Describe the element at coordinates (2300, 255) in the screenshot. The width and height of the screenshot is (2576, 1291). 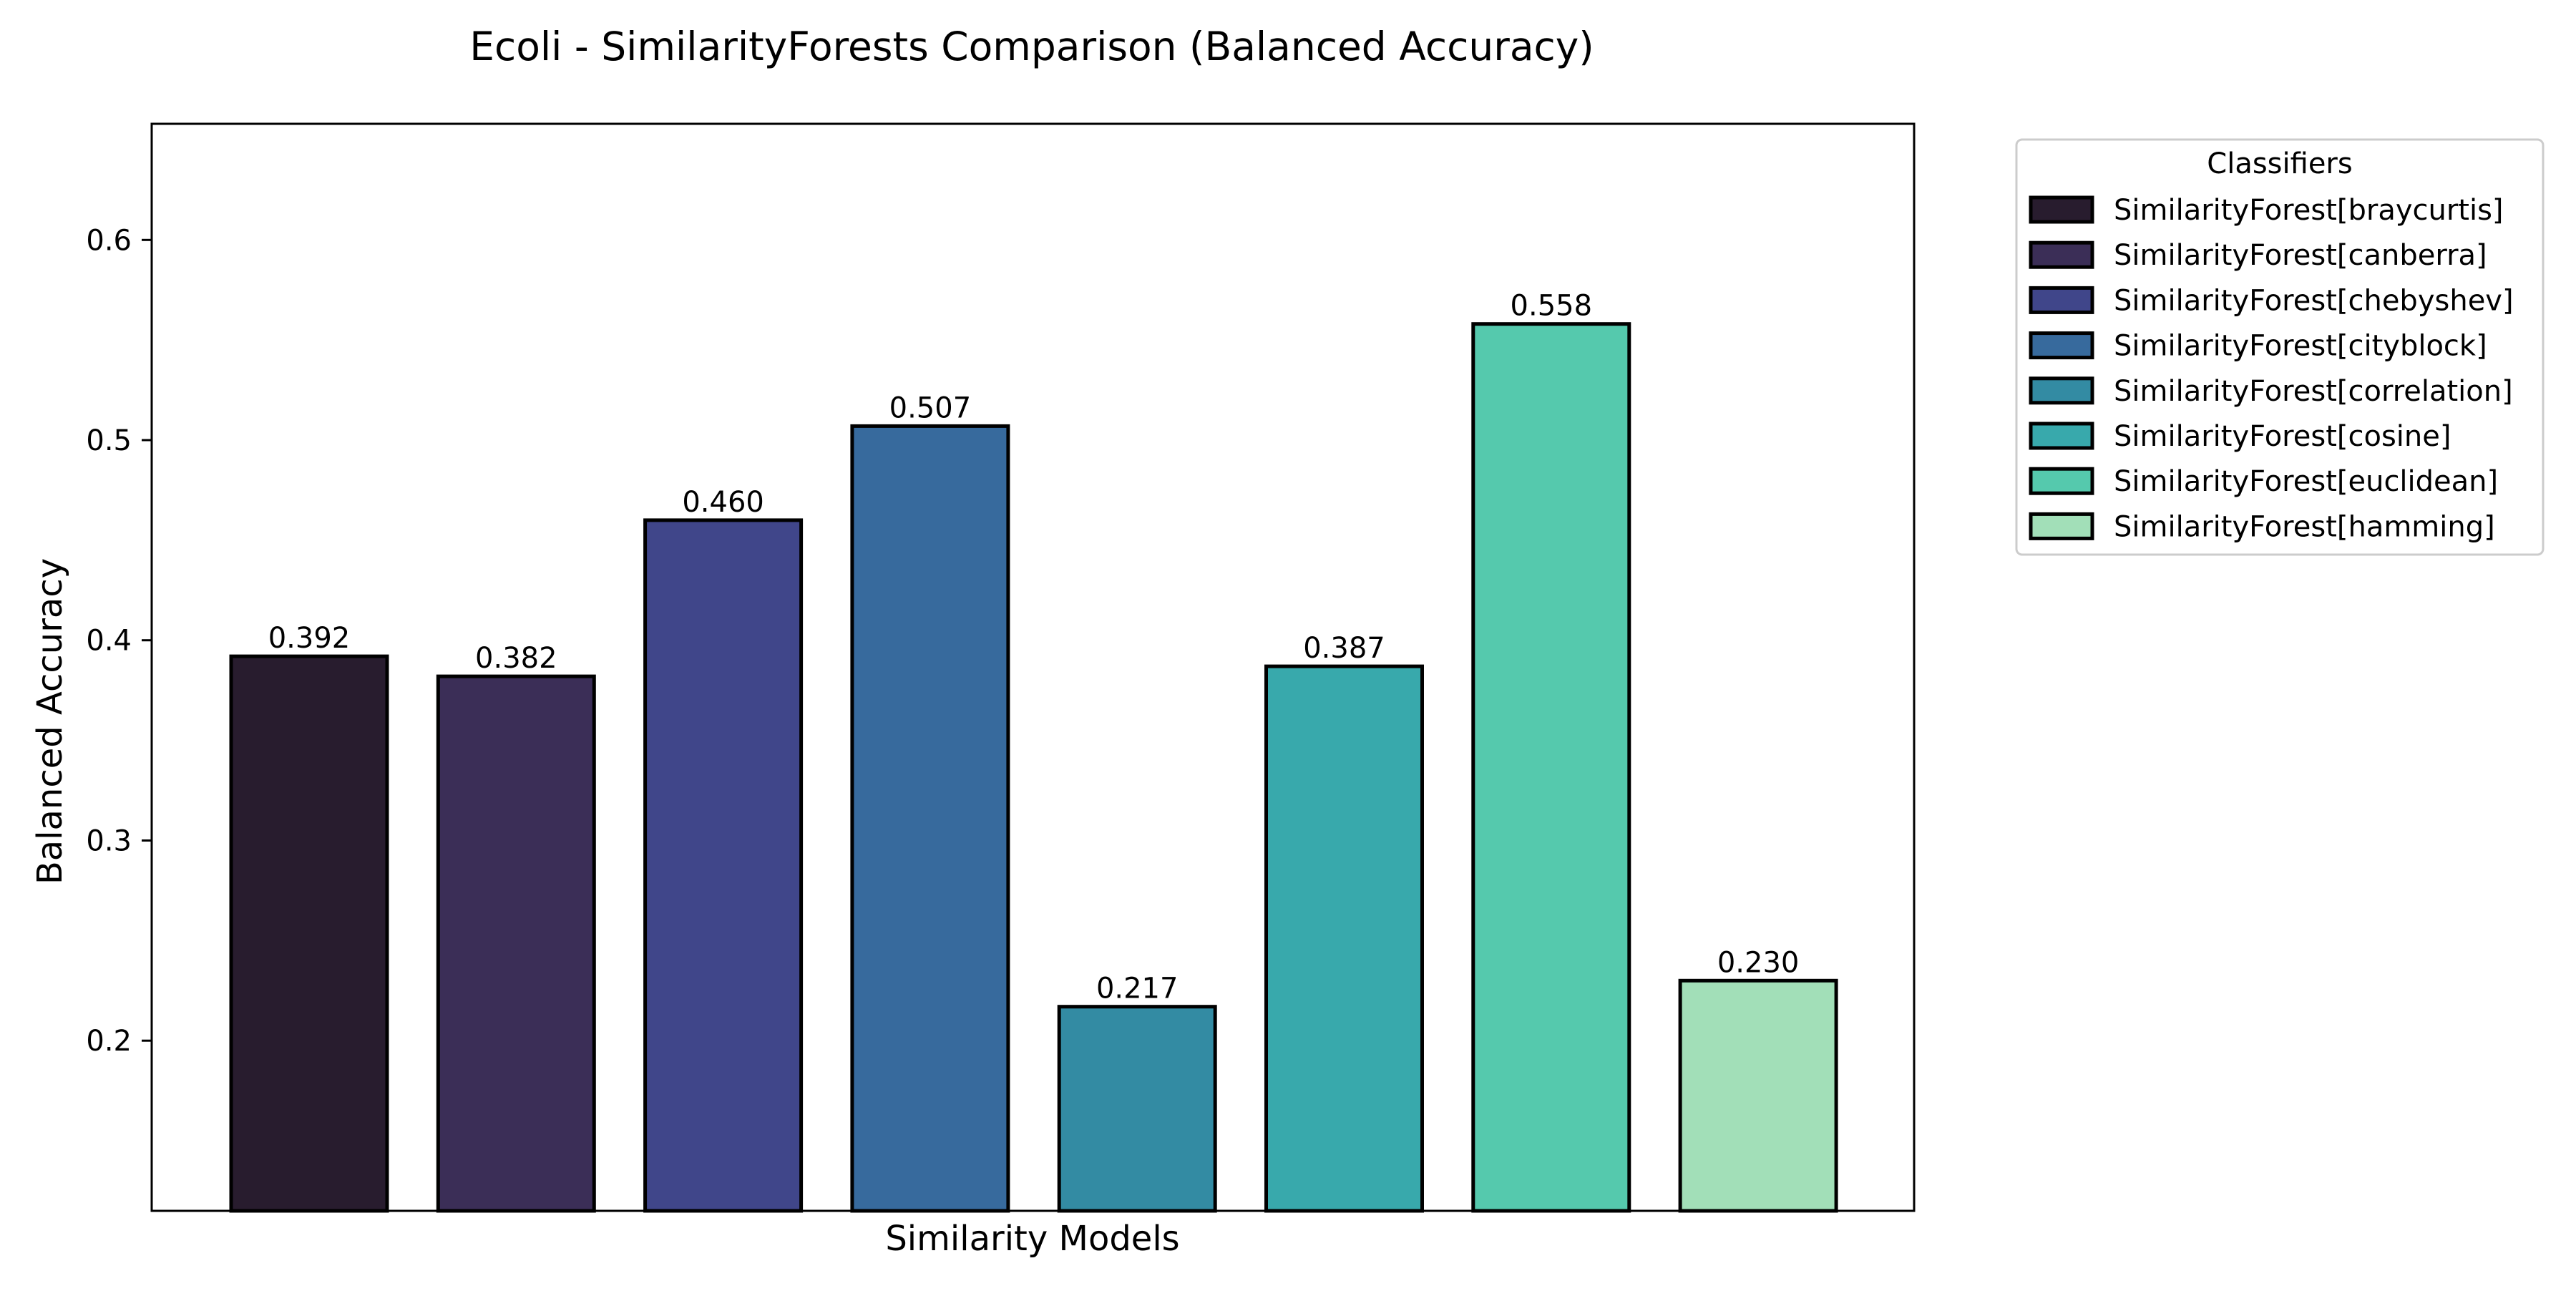
I see `legend-label: SimilarityForest[canberra]` at that location.